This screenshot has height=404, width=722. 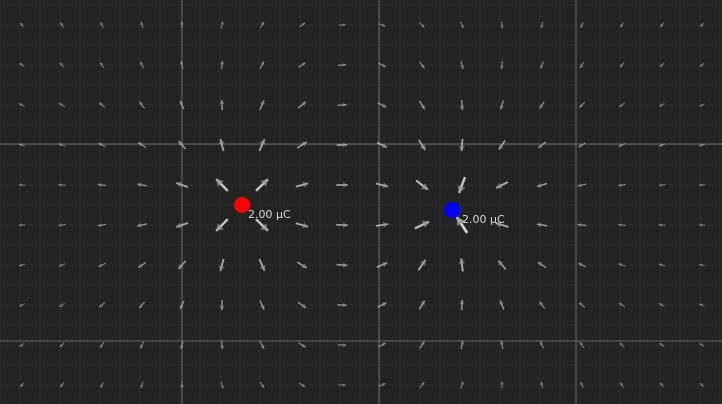 I want to click on positive-charge, so click(x=242, y=205).